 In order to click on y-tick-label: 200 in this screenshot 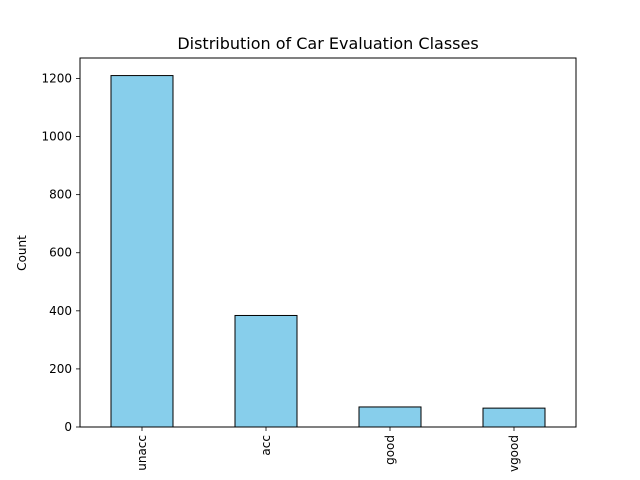, I will do `click(60, 369)`.